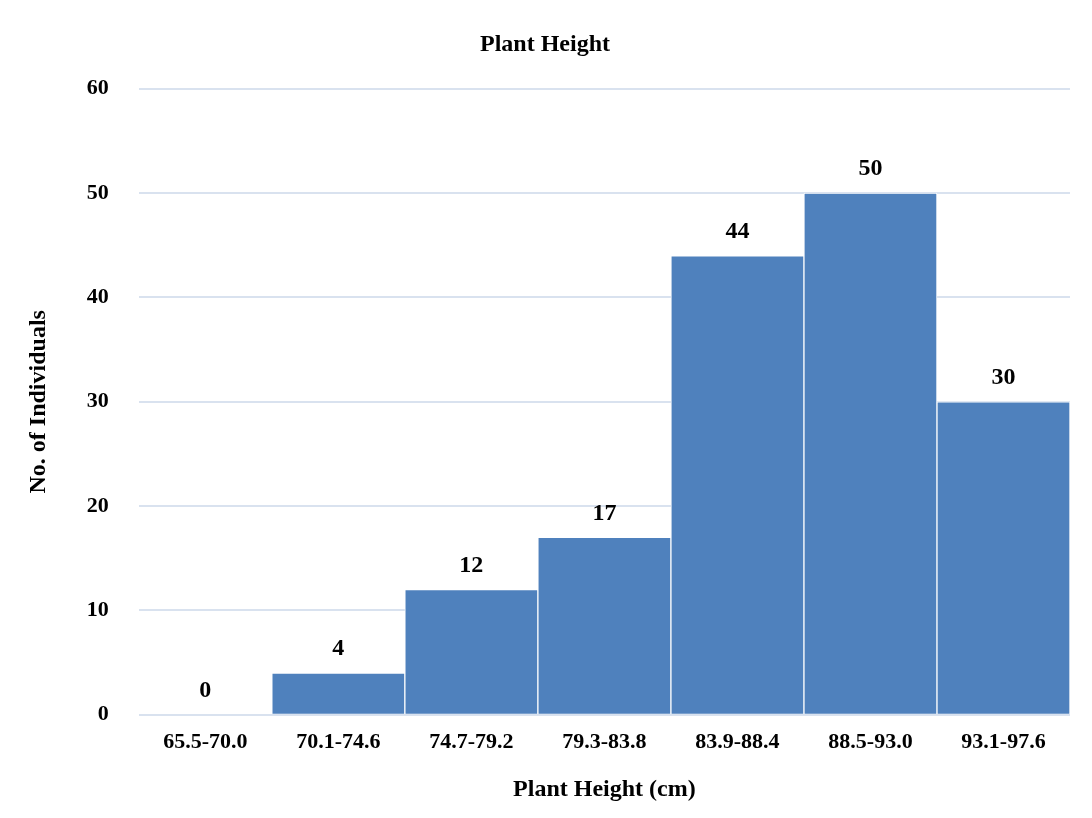  What do you see at coordinates (471, 563) in the screenshot?
I see `data-label: 12` at bounding box center [471, 563].